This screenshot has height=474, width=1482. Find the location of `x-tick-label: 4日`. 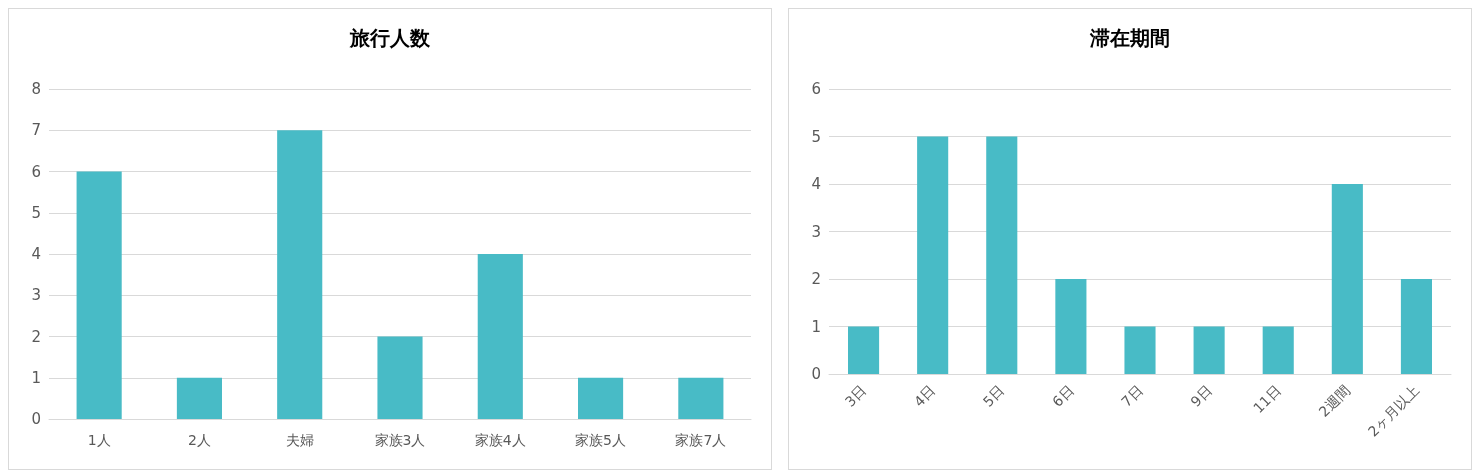

x-tick-label: 4日 is located at coordinates (924, 396).